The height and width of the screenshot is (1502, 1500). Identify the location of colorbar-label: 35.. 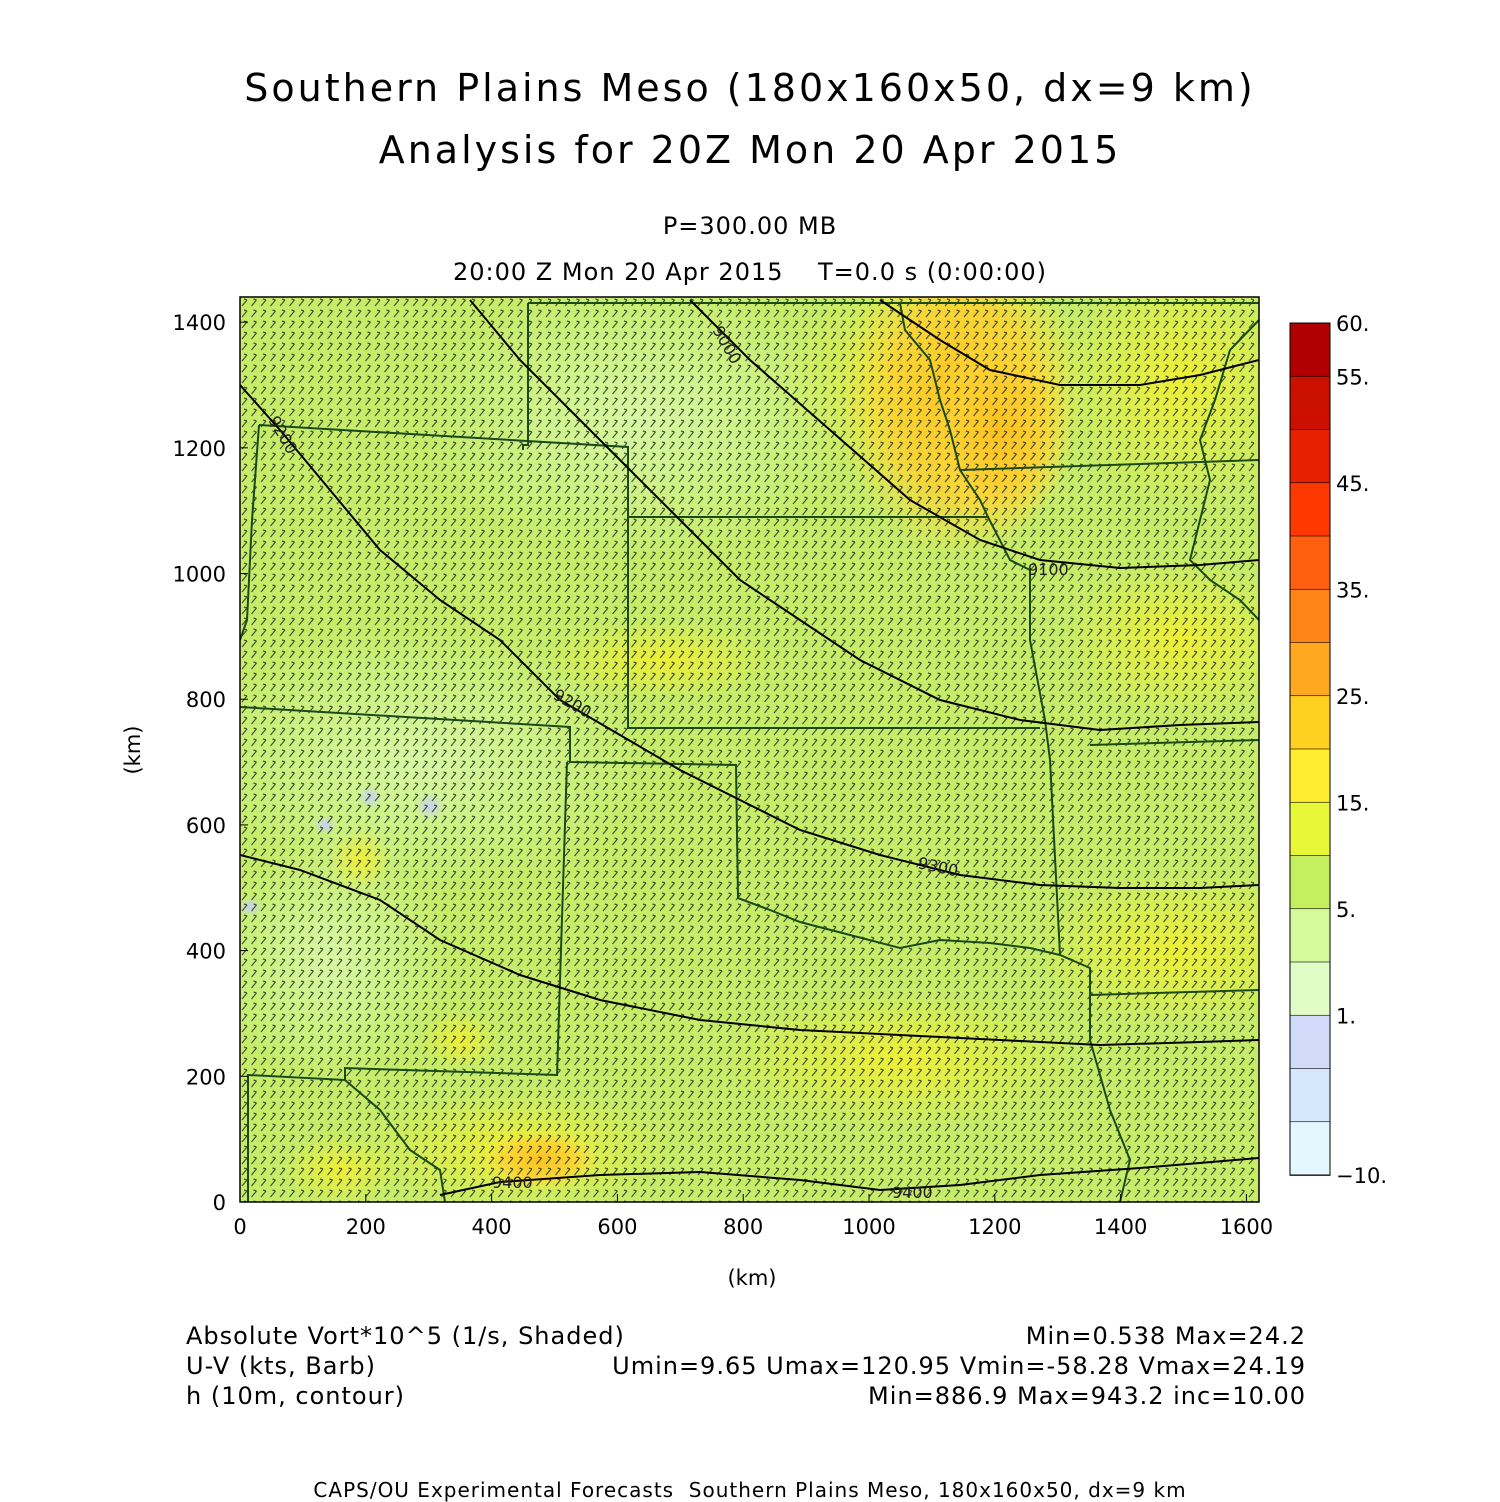
(1352, 590).